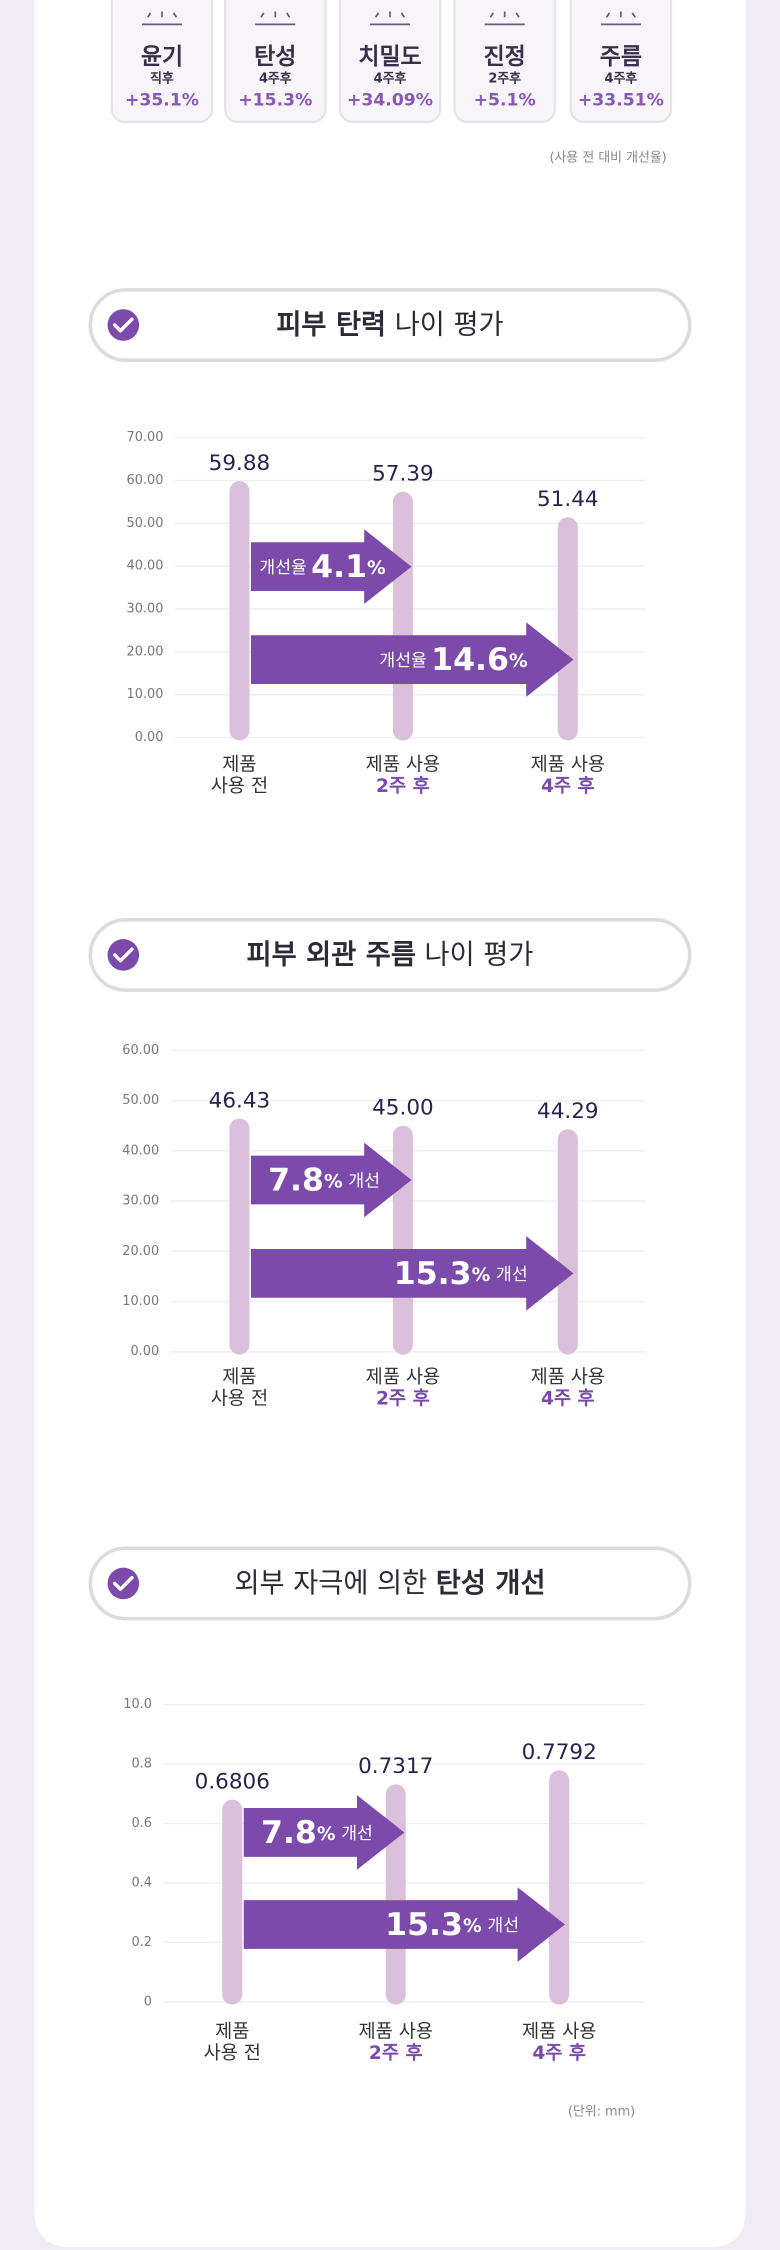  Describe the element at coordinates (162, 57) in the screenshot. I see `card-name: 윤기` at that location.